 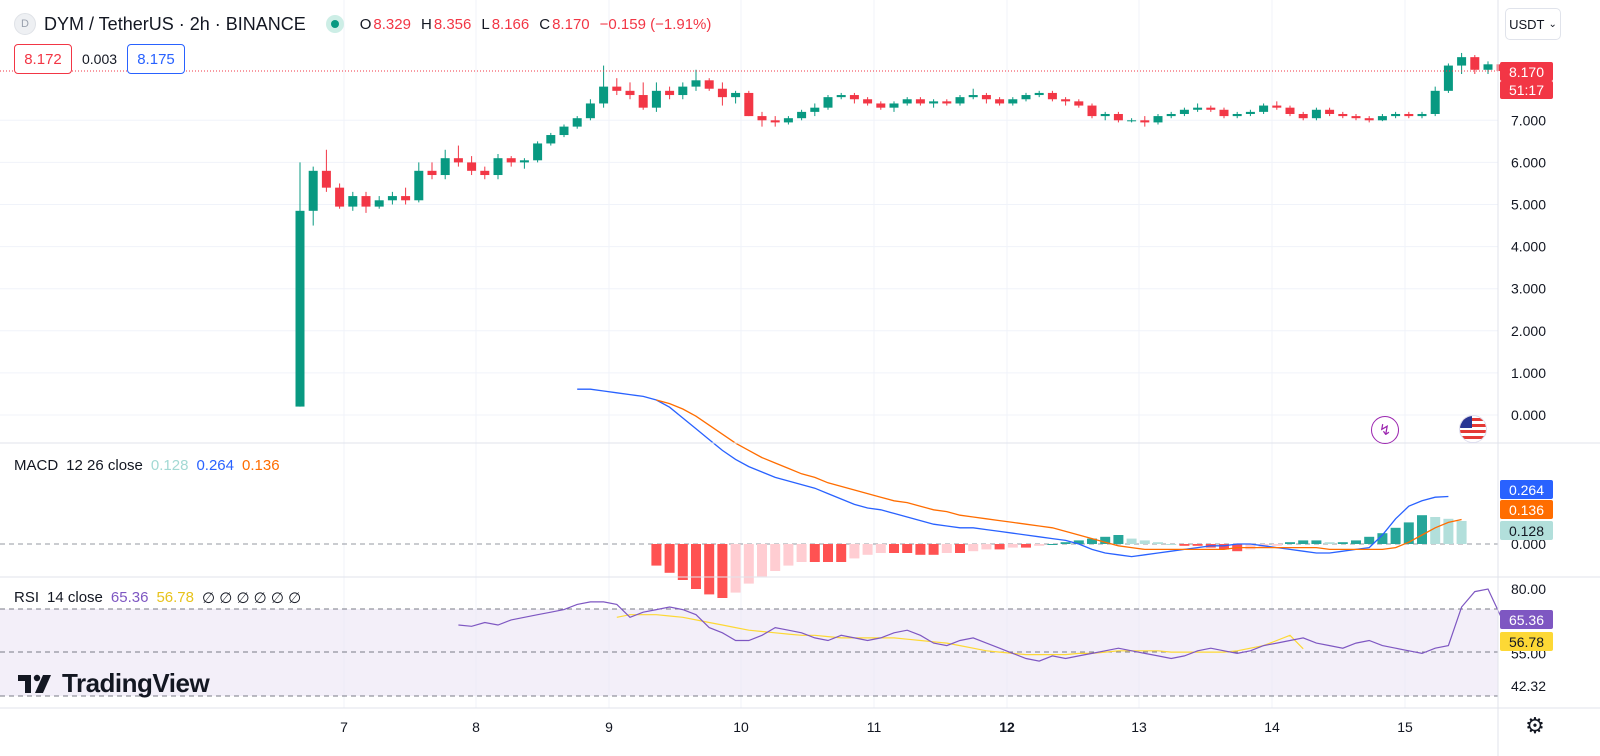 I want to click on market-open-icon, so click(x=334, y=24).